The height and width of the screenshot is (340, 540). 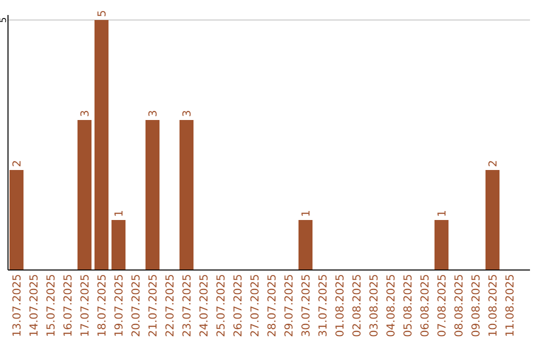 What do you see at coordinates (391, 305) in the screenshot?
I see `x-tick-label: 04.08.2025` at bounding box center [391, 305].